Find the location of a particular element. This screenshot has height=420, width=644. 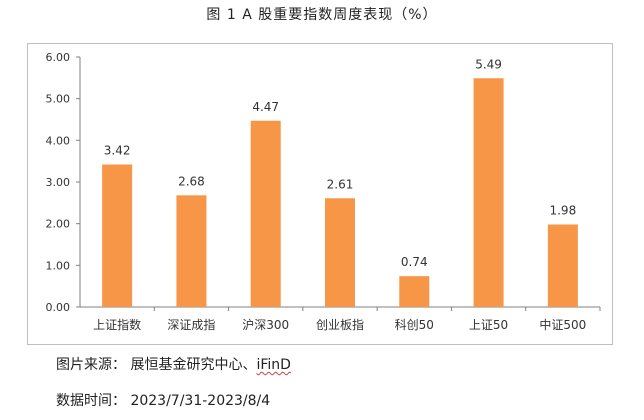

chart-title: 图 1 A 股重要指数周度表现（%） is located at coordinates (322, 15).